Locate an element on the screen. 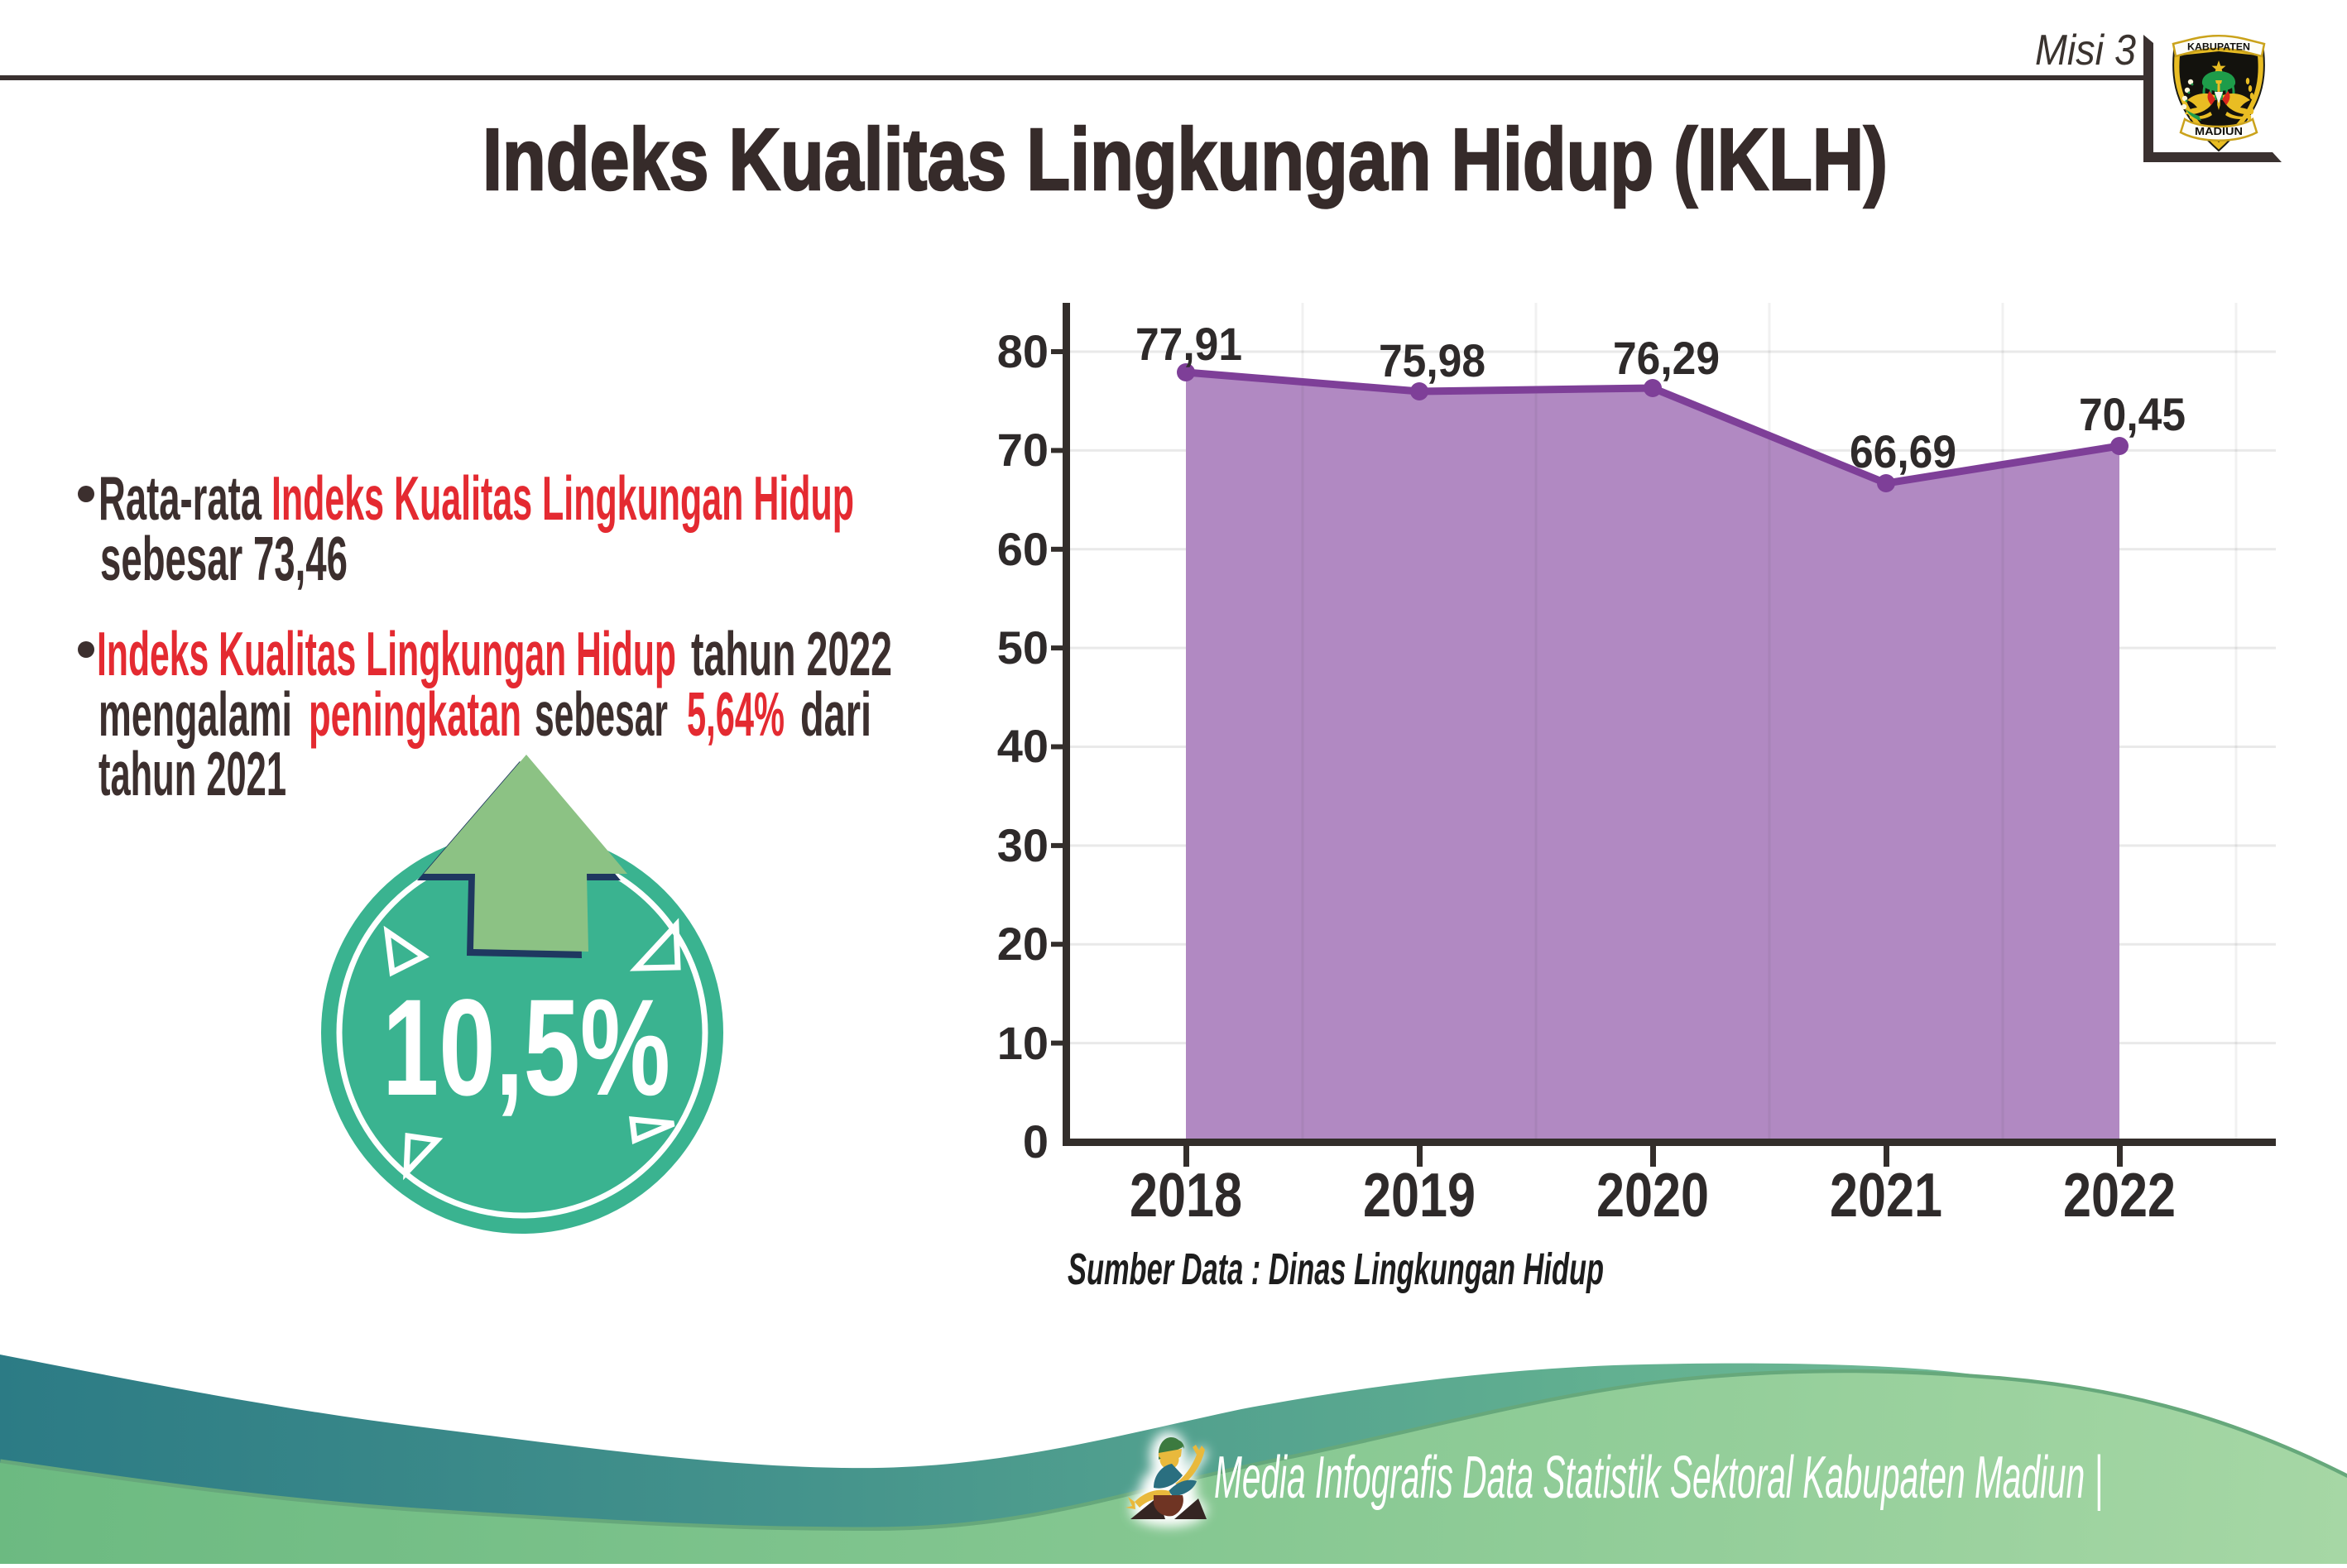 The image size is (2347, 1568). svg-text: 2019 is located at coordinates (1419, 1195).